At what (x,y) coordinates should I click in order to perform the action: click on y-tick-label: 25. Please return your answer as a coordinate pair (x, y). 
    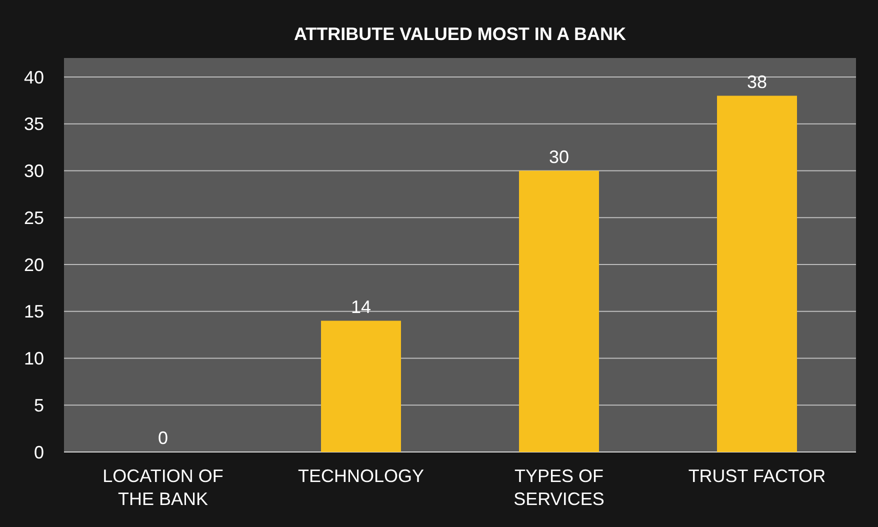
    Looking at the image, I should click on (34, 218).